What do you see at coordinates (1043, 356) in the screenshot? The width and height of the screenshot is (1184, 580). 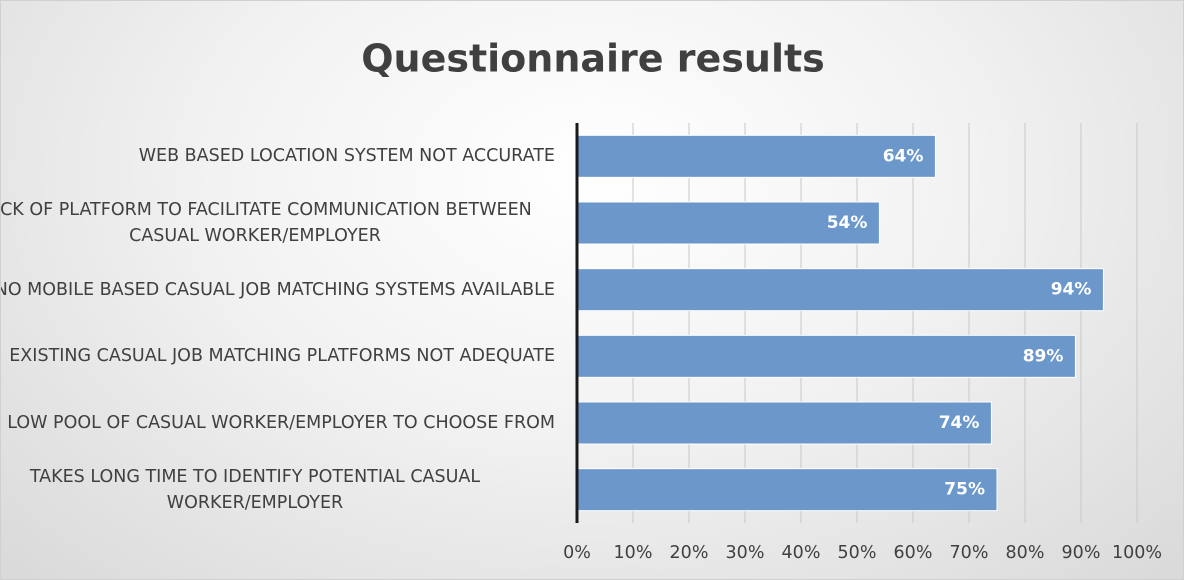 I see `data-label: 89%` at bounding box center [1043, 356].